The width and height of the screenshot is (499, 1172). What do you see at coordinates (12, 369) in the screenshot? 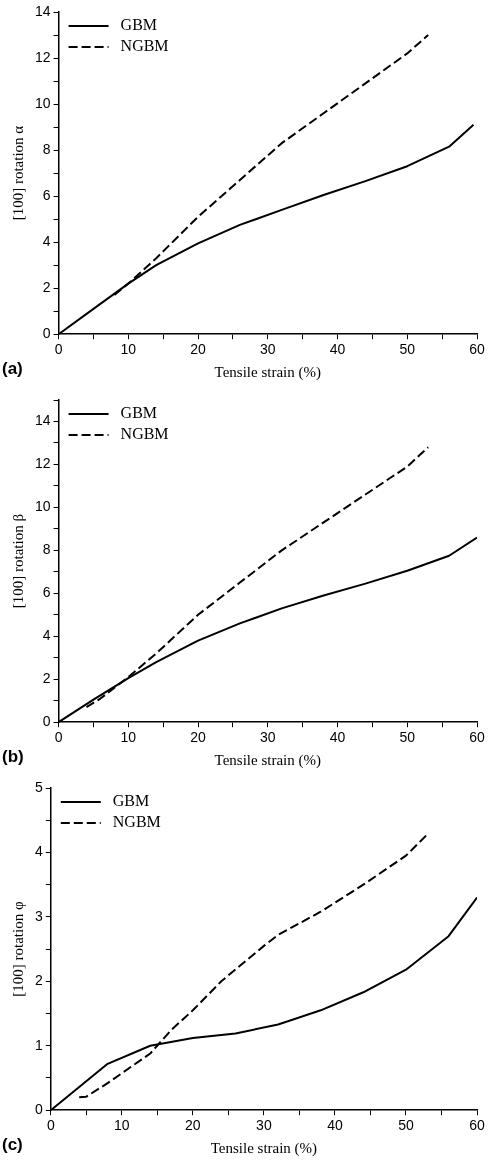
I see `text: (a)` at bounding box center [12, 369].